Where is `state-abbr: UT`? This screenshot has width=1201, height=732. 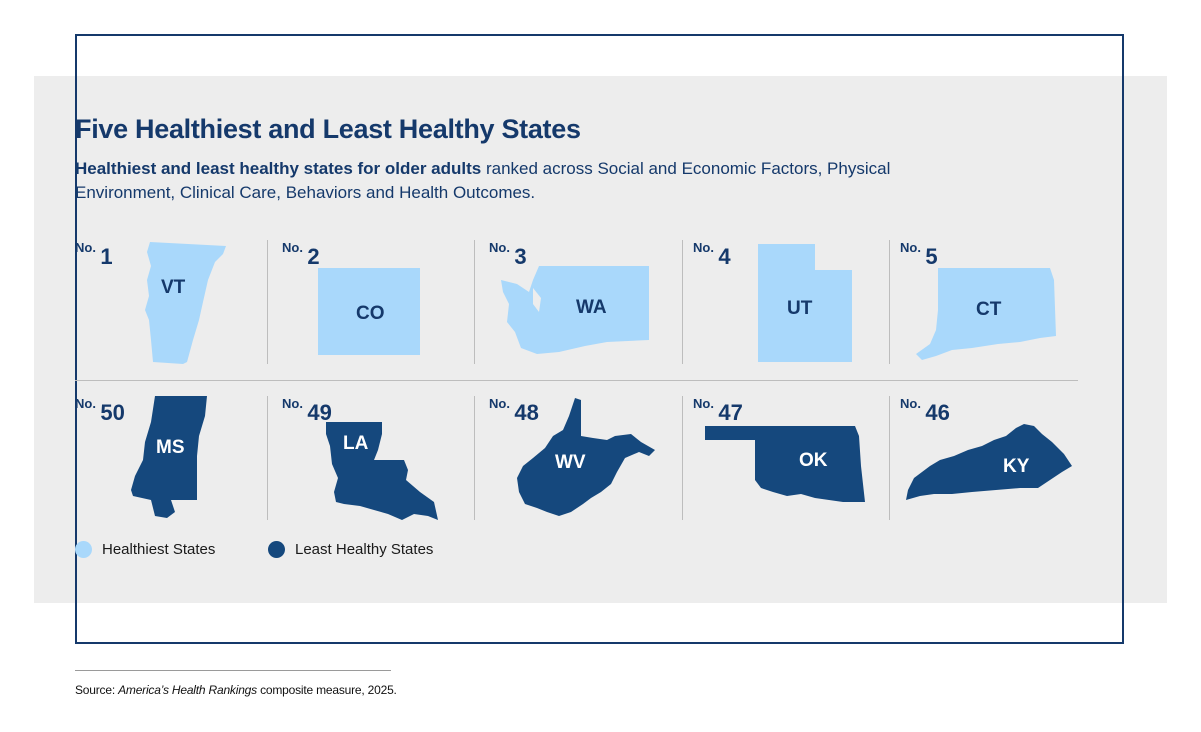
state-abbr: UT is located at coordinates (800, 308).